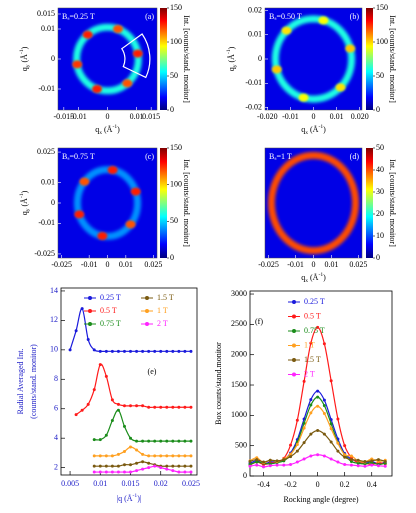  What do you see at coordinates (100, 133) in the screenshot?
I see `x-axis-label-part: x` at bounding box center [100, 133].